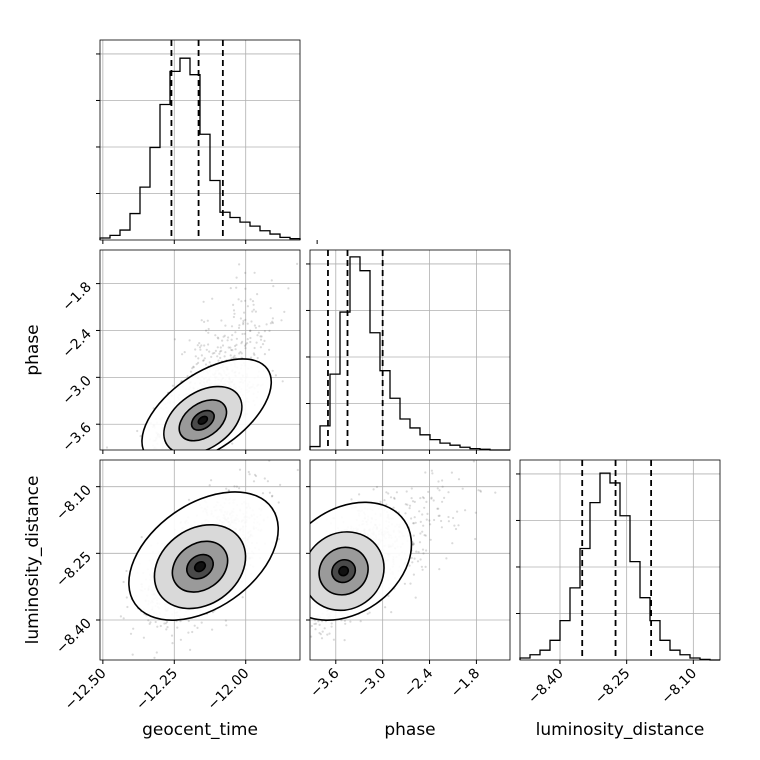 This screenshot has width=760, height=760. Describe the element at coordinates (229, 690) in the screenshot. I see `x-tick-label: −12.00` at that location.